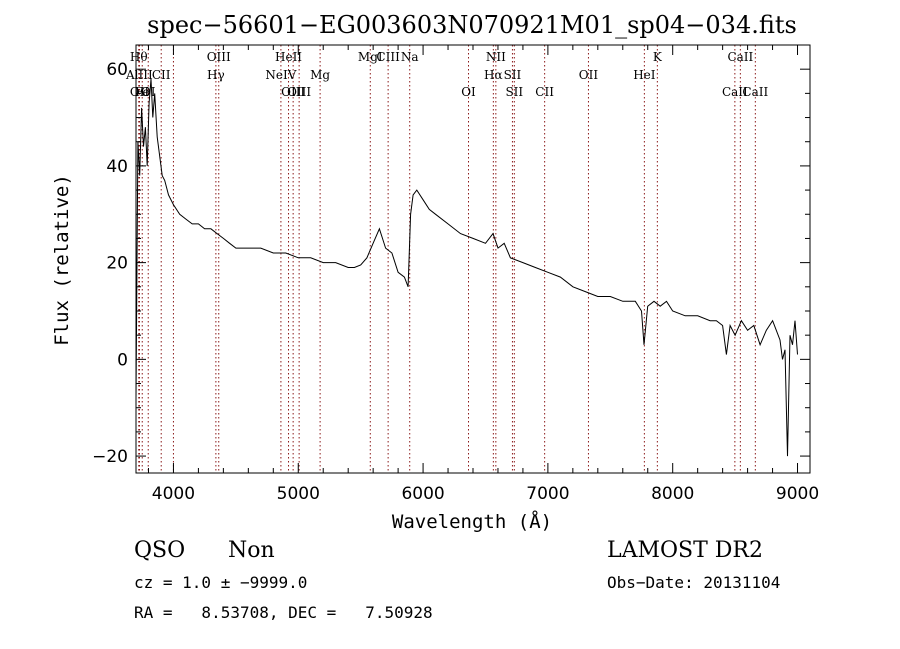 This screenshot has width=900, height=649. Describe the element at coordinates (160, 550) in the screenshot. I see `class-label: QSO` at that location.